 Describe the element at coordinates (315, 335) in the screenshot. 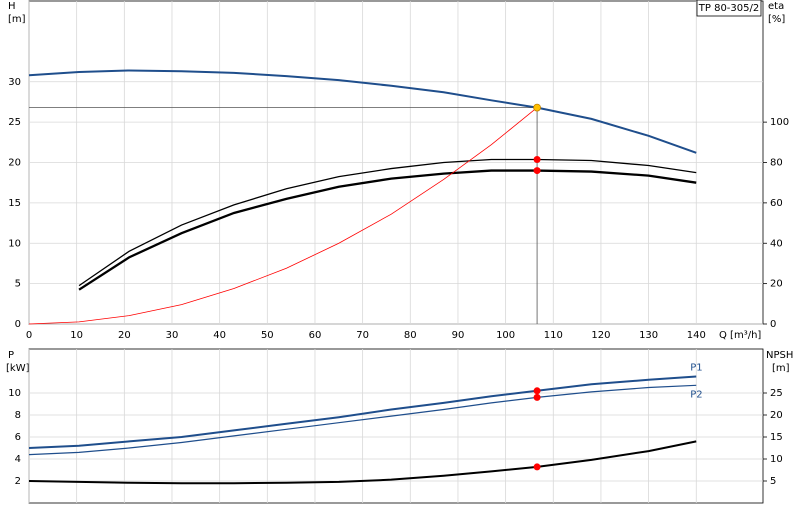

I see `x-tick-label: 60` at that location.